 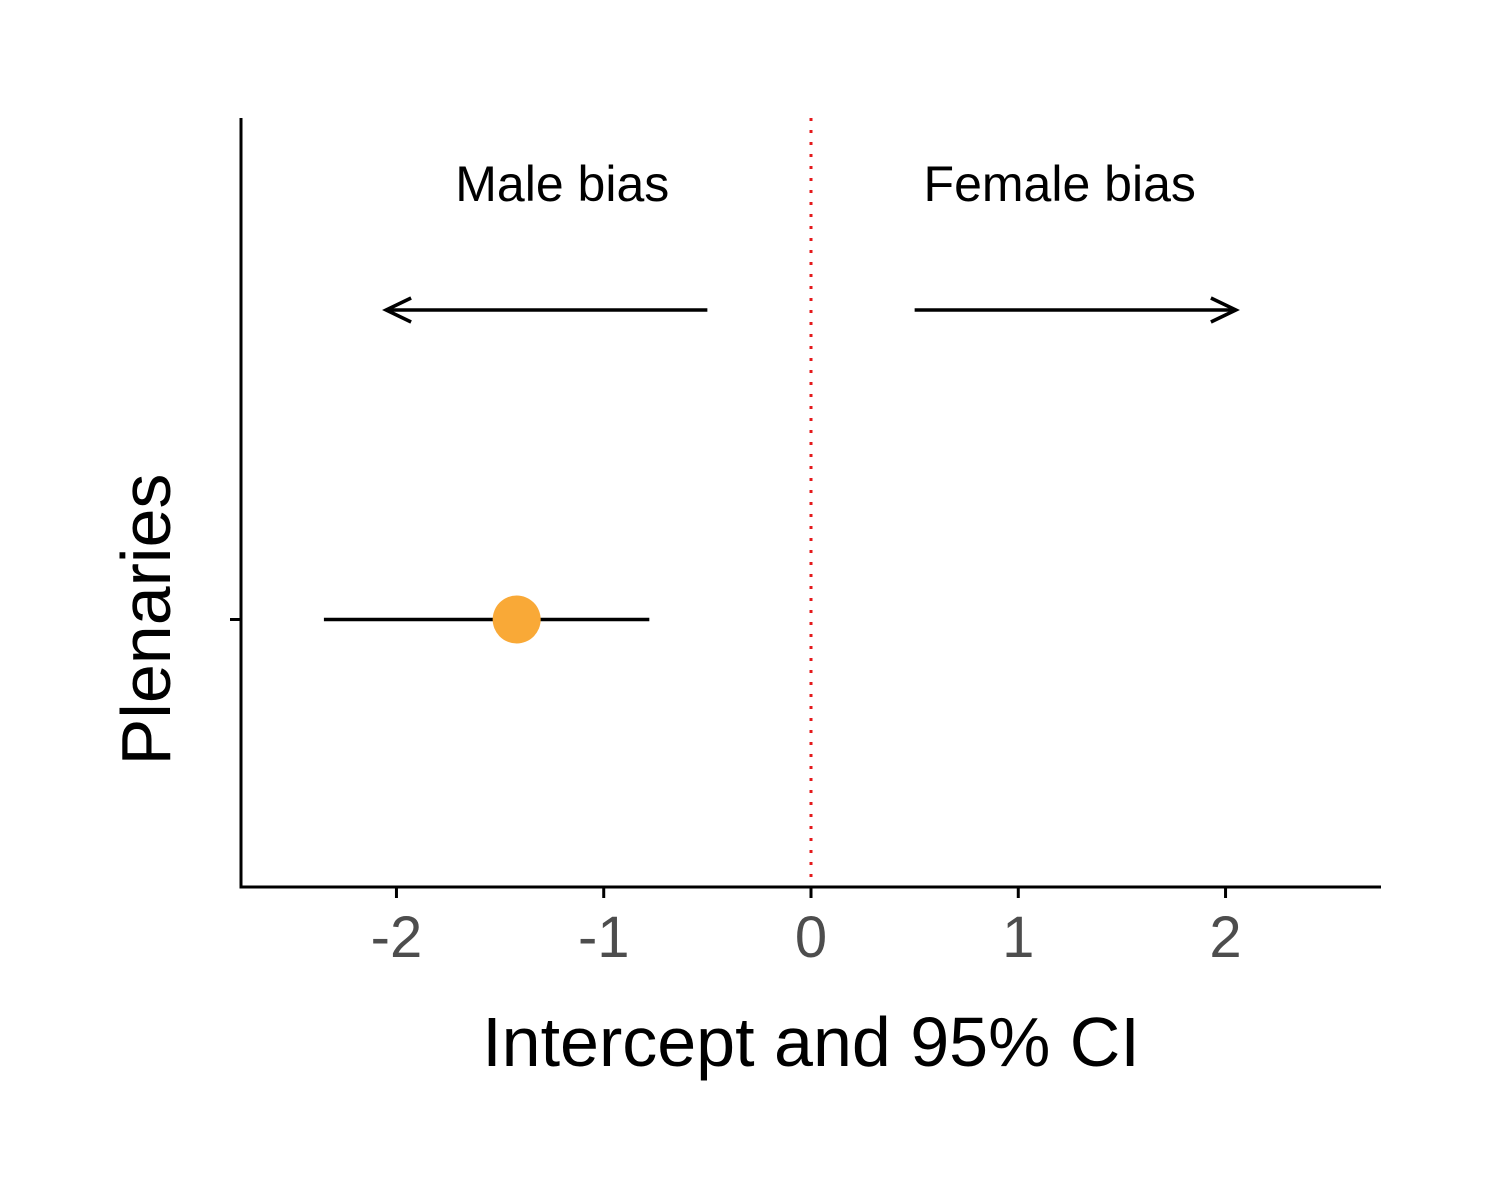 What do you see at coordinates (1225, 310) in the screenshot?
I see `female-bias-arrow-head` at bounding box center [1225, 310].